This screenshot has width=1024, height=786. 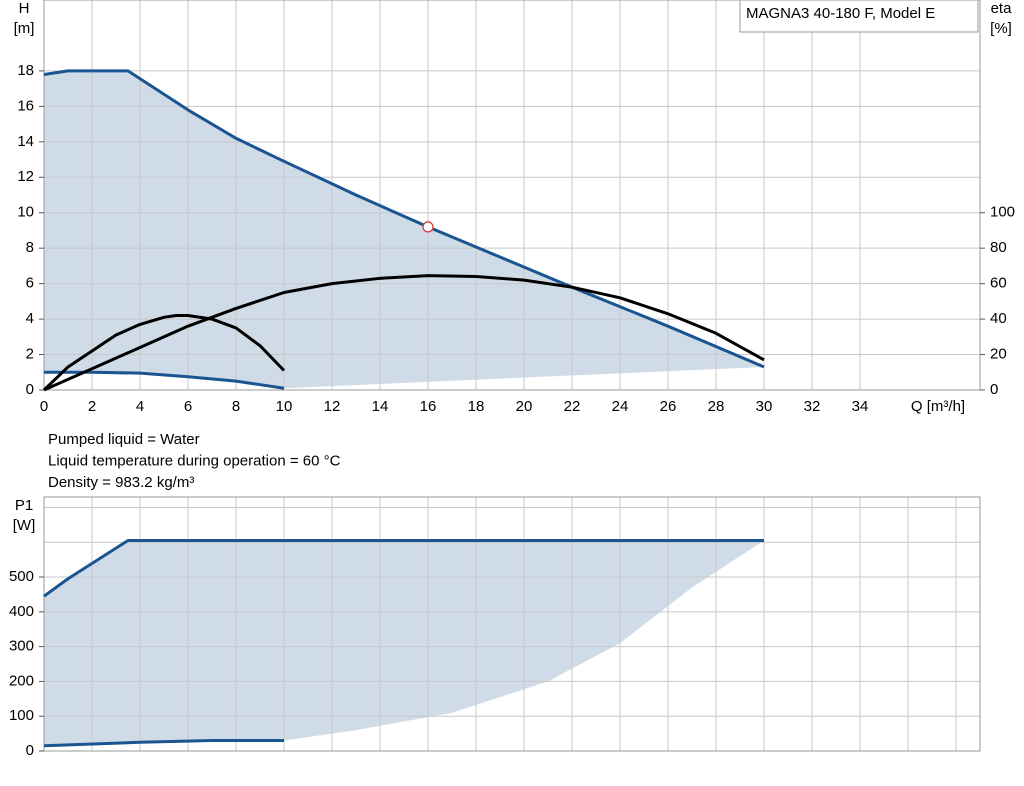 I want to click on x-tick-label: 28, so click(x=716, y=406).